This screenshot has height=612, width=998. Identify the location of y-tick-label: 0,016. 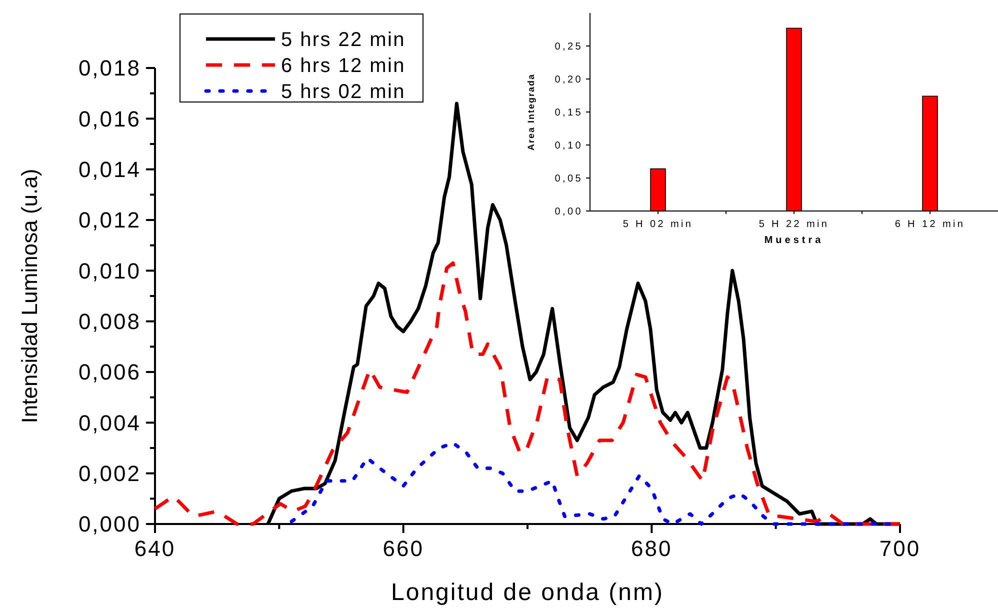
(109, 119).